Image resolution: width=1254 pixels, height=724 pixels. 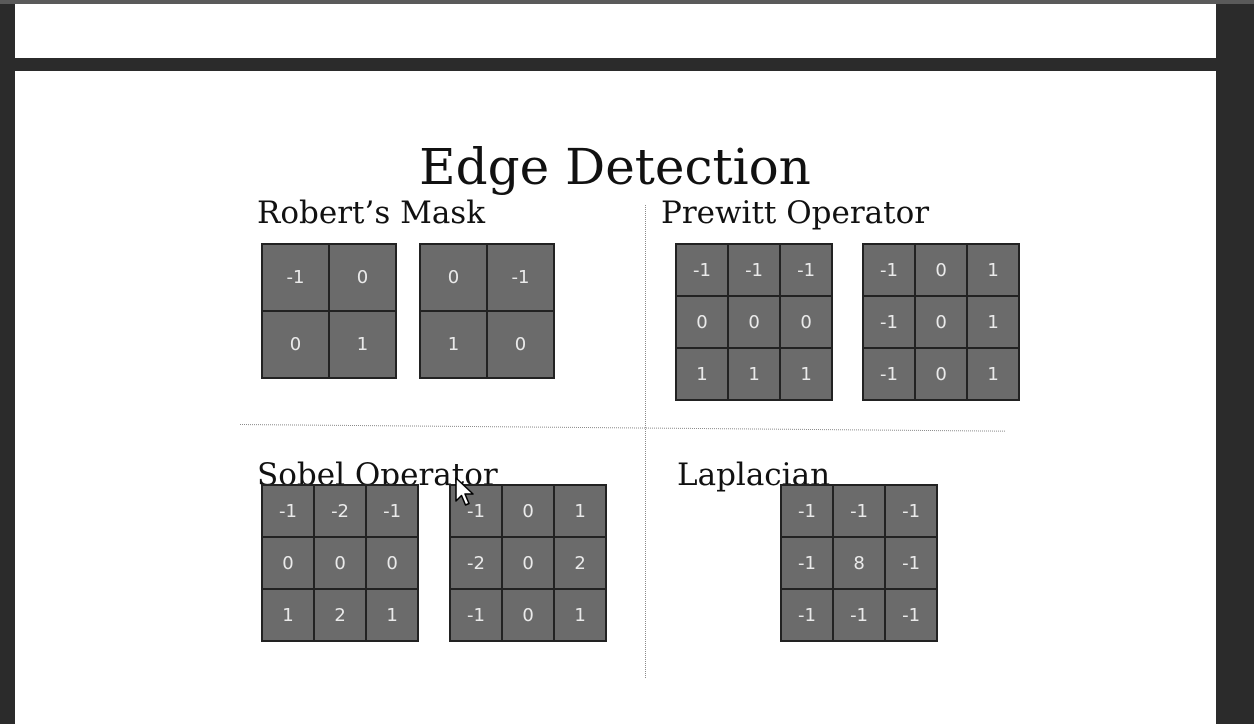 I want to click on slide-title: Edge Detection, so click(x=615, y=167).